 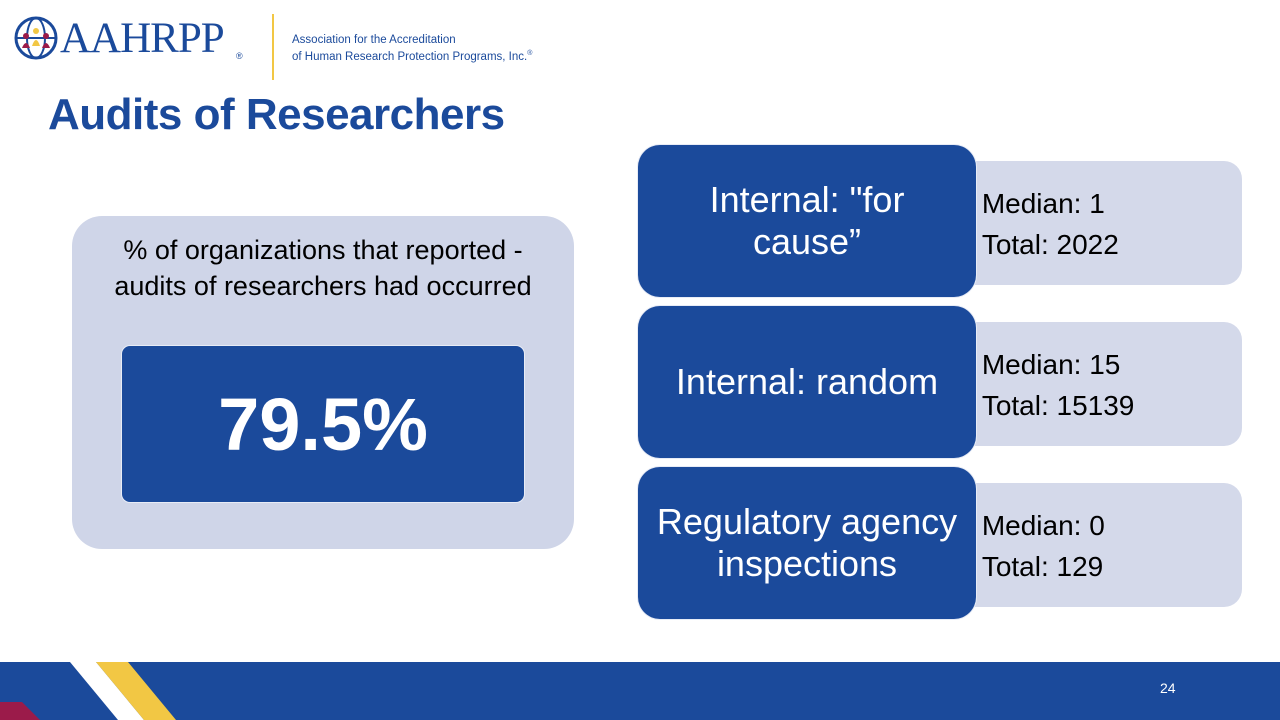 I want to click on stat-value: 79.5%, so click(x=323, y=424).